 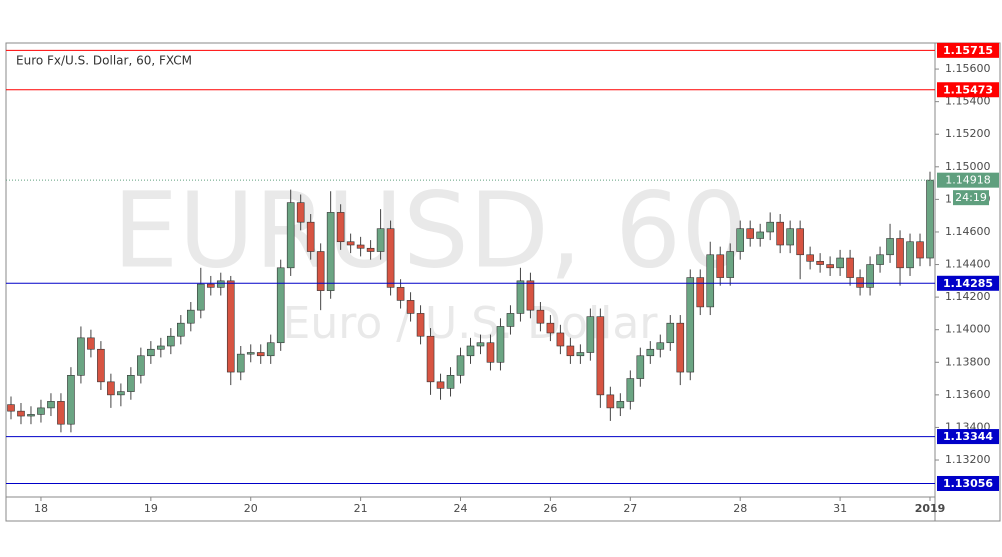 I want to click on y-tick-label: 1.13800, so click(x=968, y=361).